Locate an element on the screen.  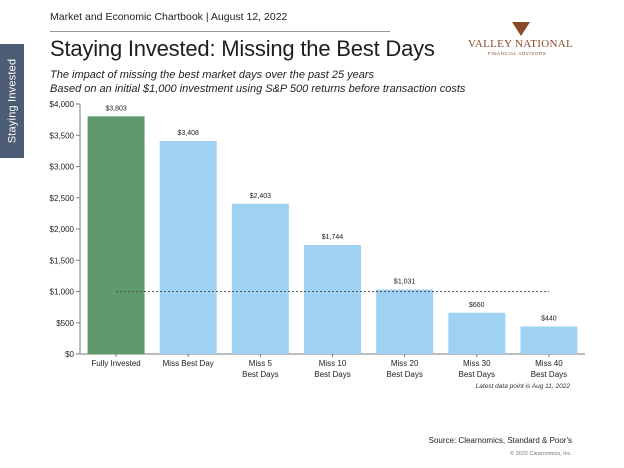
data-label: $1,744 is located at coordinates (333, 237).